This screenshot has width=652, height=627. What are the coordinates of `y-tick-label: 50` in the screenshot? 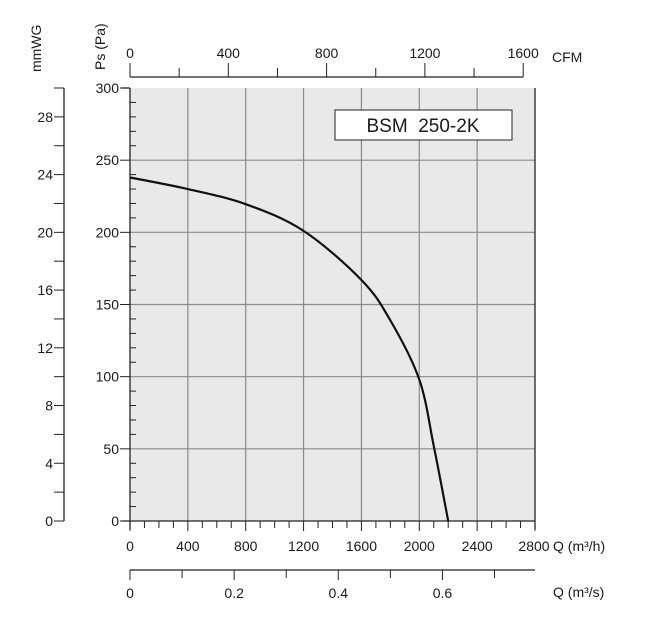 It's located at (111, 449).